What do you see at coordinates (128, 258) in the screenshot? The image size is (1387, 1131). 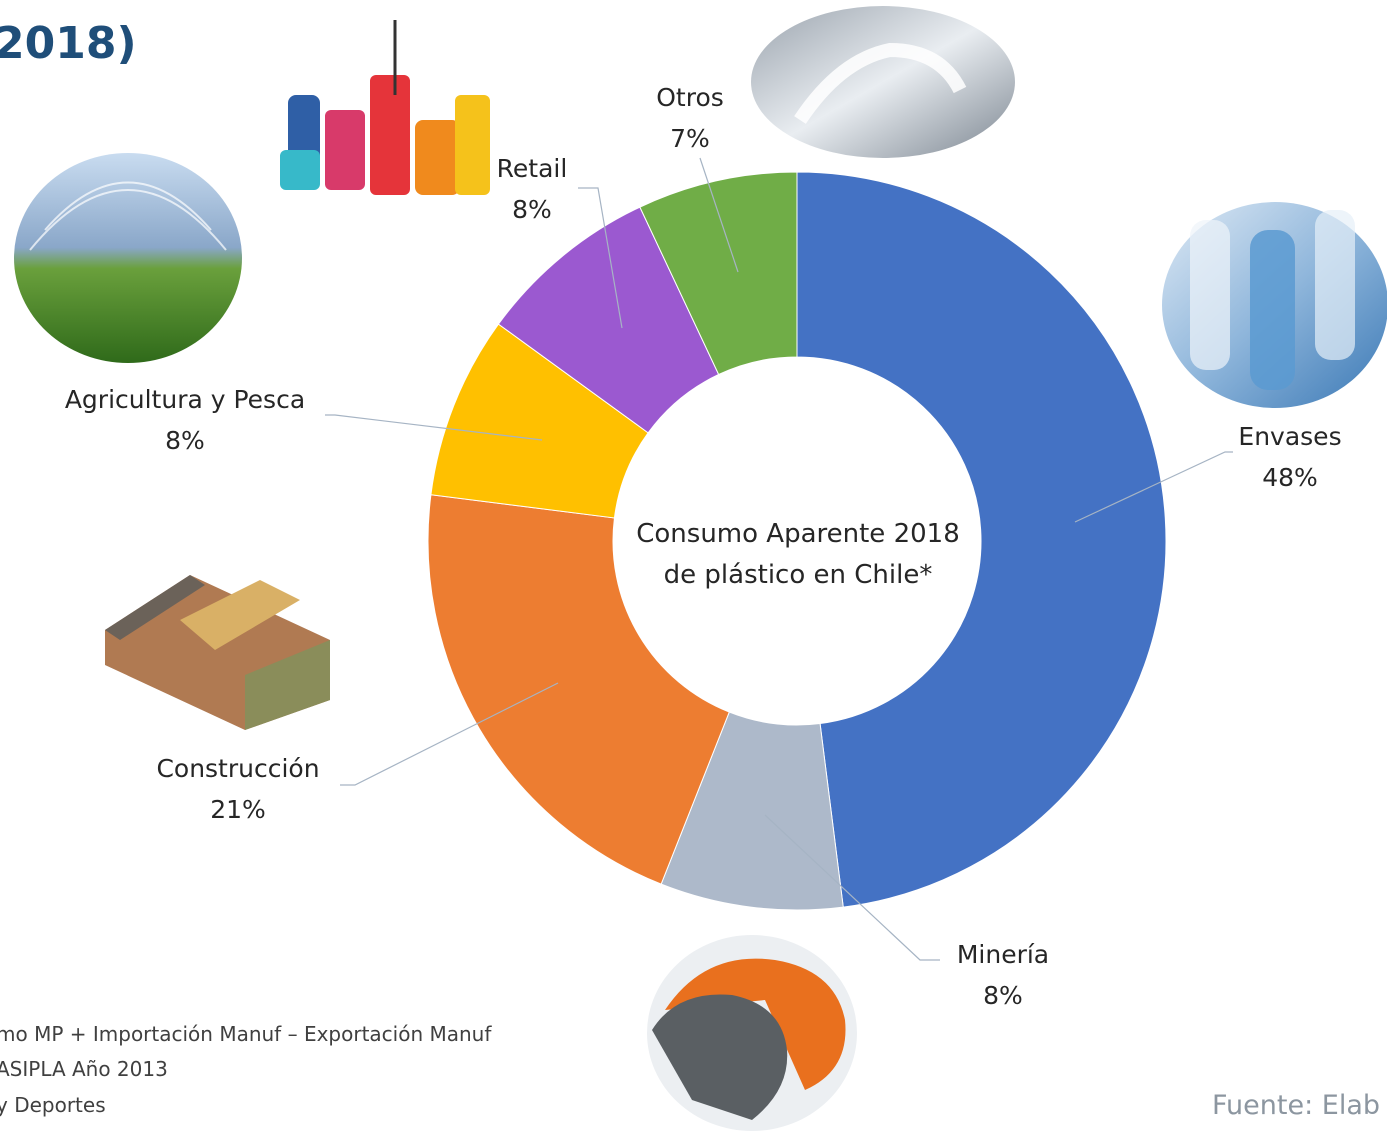 I see `greenhouse-photo` at bounding box center [128, 258].